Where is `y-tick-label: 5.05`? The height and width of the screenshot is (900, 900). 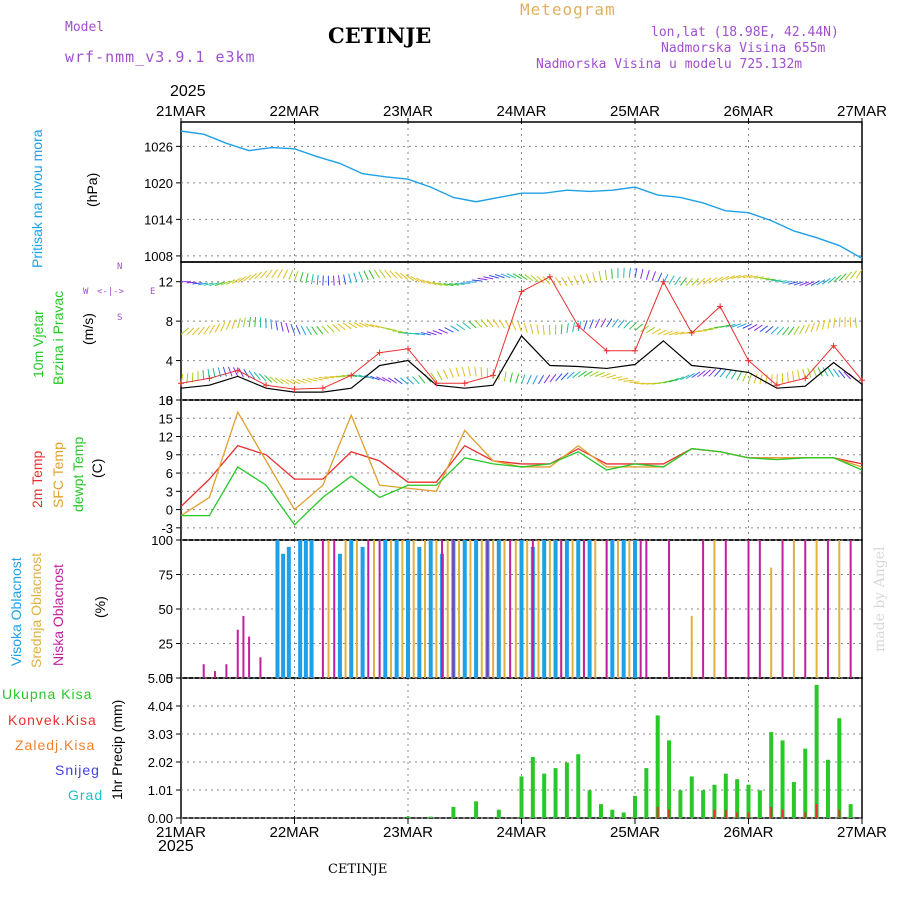
y-tick-label: 5.05 is located at coordinates (160, 678).